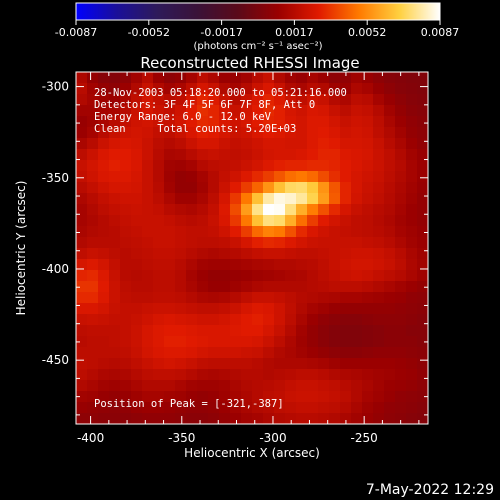 Image resolution: width=500 pixels, height=500 pixels. I want to click on x-tick-label: -350, so click(181, 438).